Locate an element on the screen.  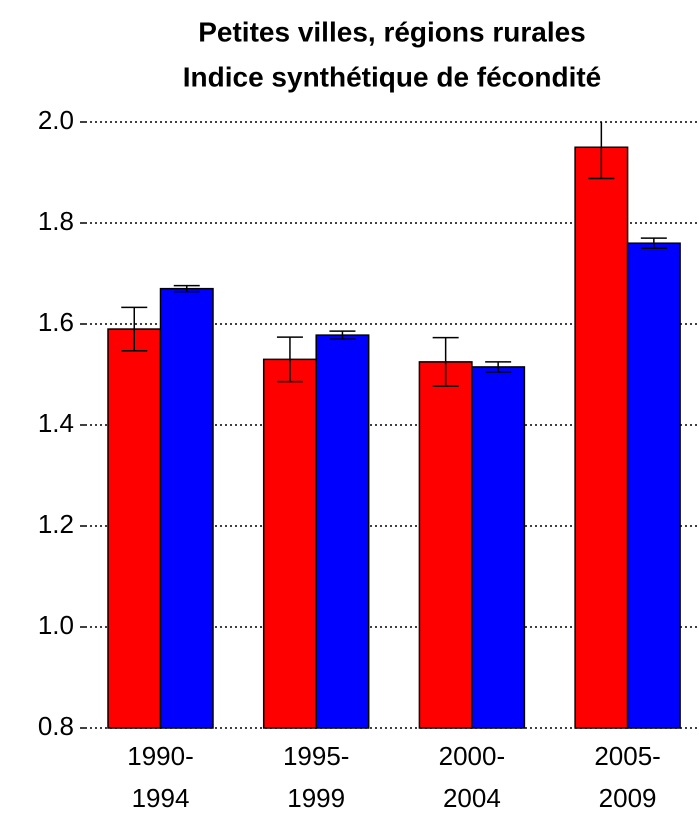
y-tick-label: 1.4 is located at coordinates (56, 423).